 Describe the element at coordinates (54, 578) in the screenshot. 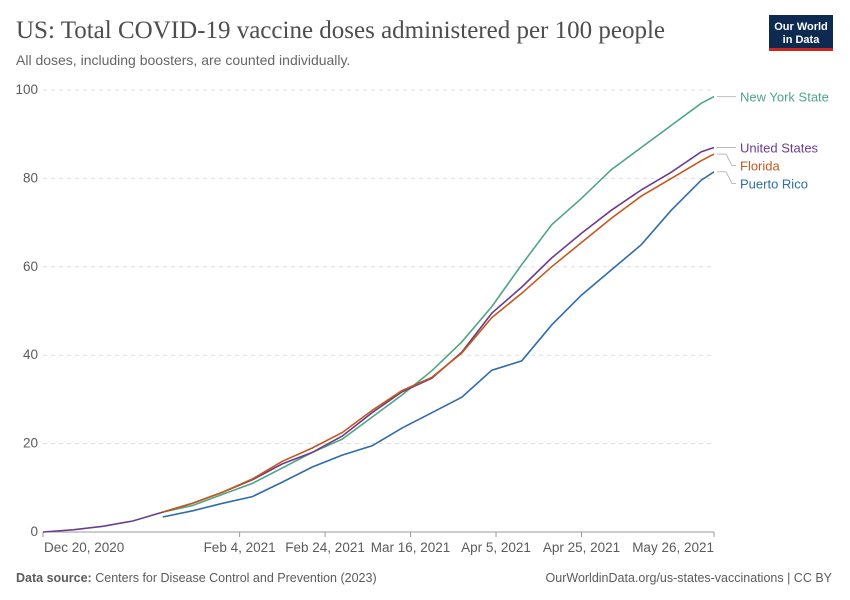

I see `source-label: Data source:` at that location.